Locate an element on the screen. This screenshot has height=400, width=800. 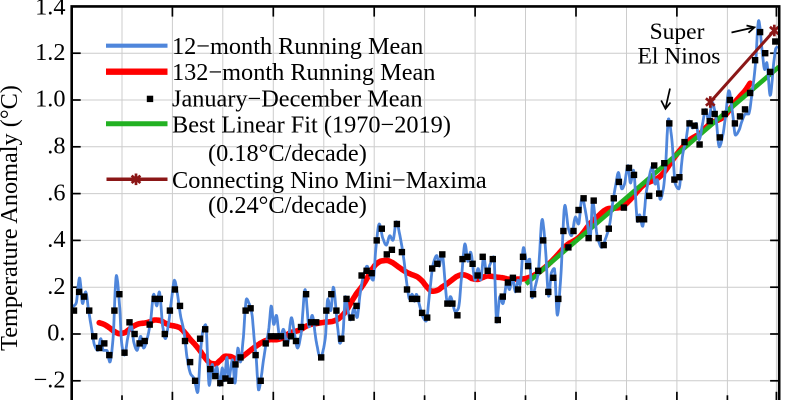
svg-text: Best Linear Fit (1970−2019) is located at coordinates (311, 124).